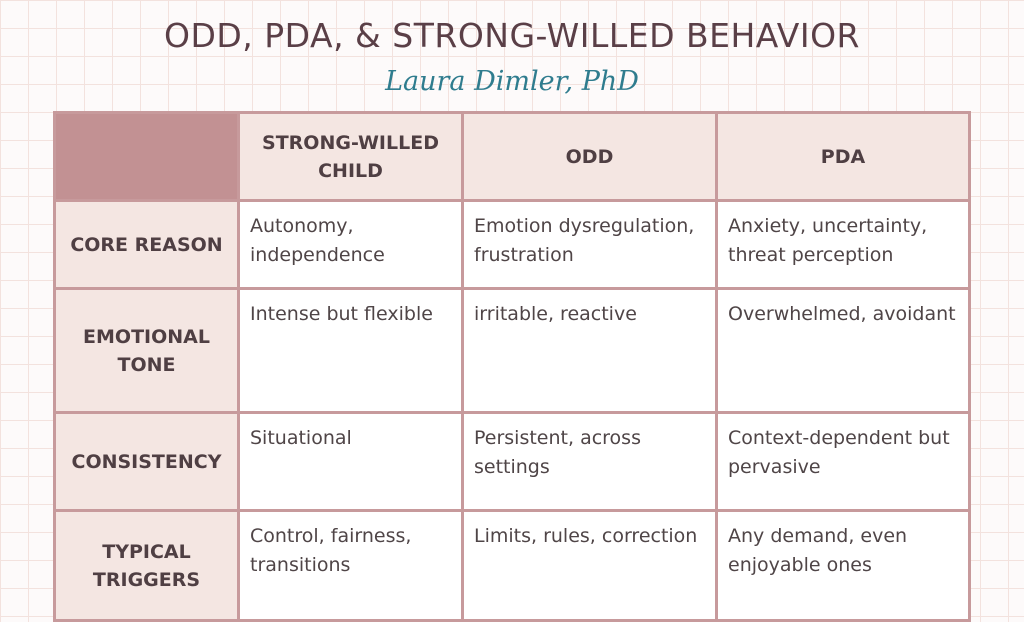 The width and height of the screenshot is (1024, 622). What do you see at coordinates (146, 244) in the screenshot?
I see `row-header-core-reason: CORE REASON` at bounding box center [146, 244].